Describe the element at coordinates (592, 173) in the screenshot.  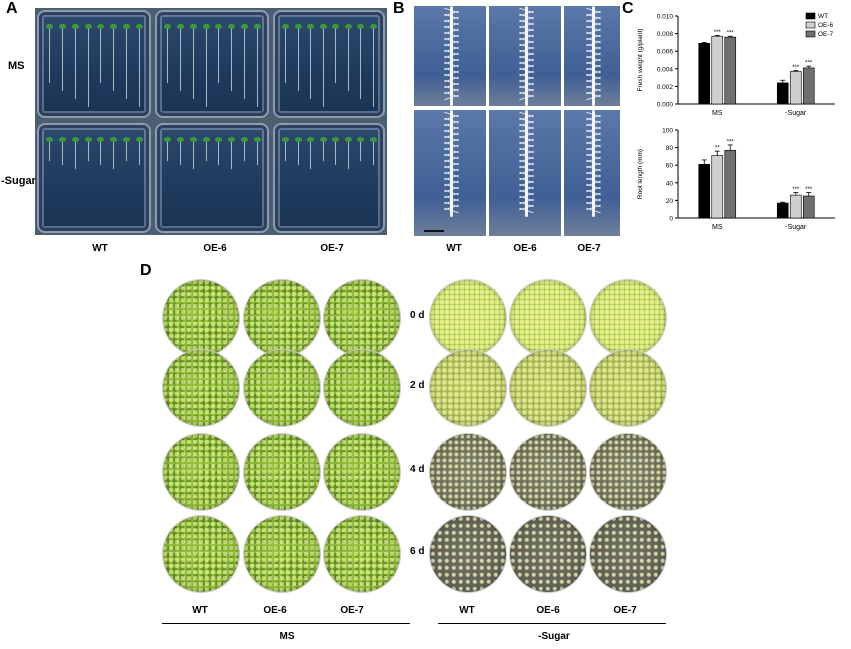
I see `root-sugar-oe7` at that location.